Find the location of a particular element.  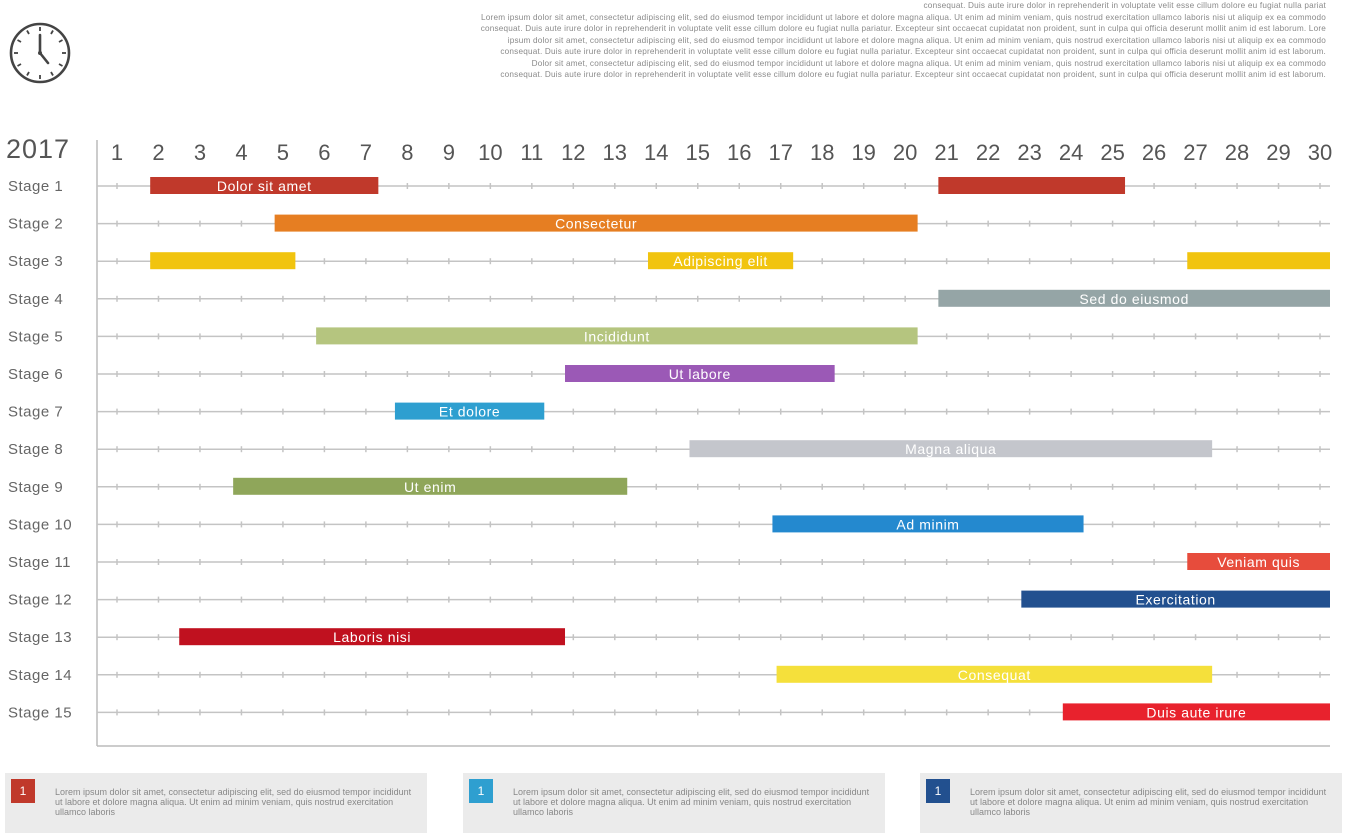

day-label: 4 is located at coordinates (241, 152).